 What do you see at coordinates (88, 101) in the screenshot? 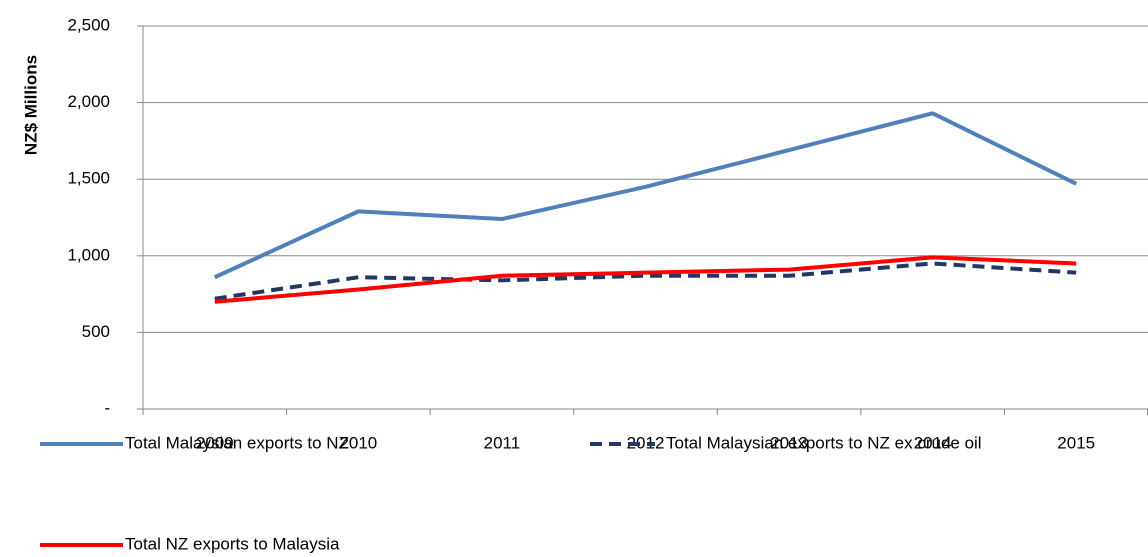
I see `y-tick-label: 2,000` at bounding box center [88, 101].